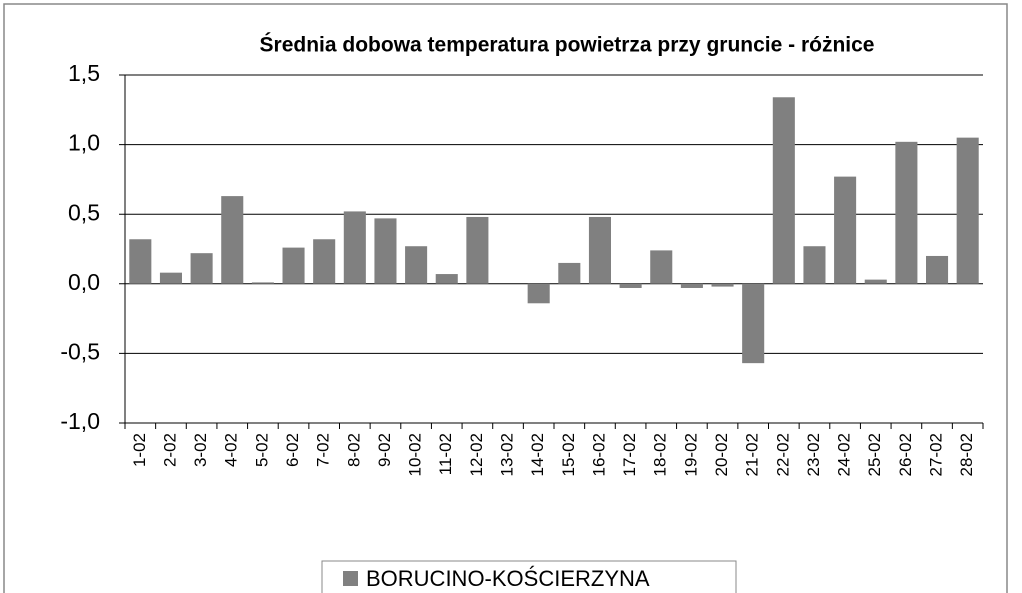 This screenshot has height=593, width=1022. I want to click on legend-swatch, so click(350, 578).